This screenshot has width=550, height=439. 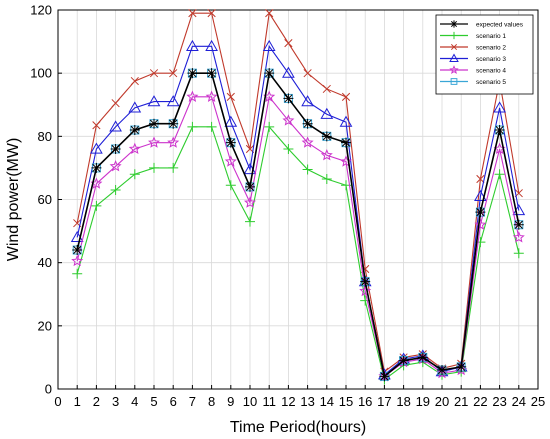 I want to click on x-tick-label: 15, so click(x=346, y=401).